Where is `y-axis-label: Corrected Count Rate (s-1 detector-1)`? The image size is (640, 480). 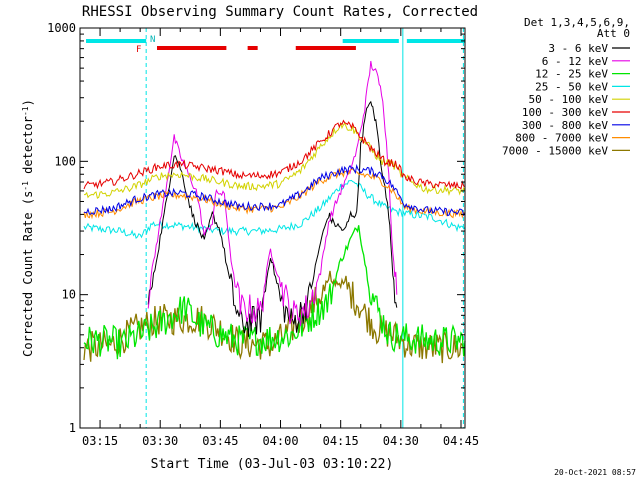 y-axis-label: Corrected Count Rate (s-1 detector-1) is located at coordinates (28, 228).